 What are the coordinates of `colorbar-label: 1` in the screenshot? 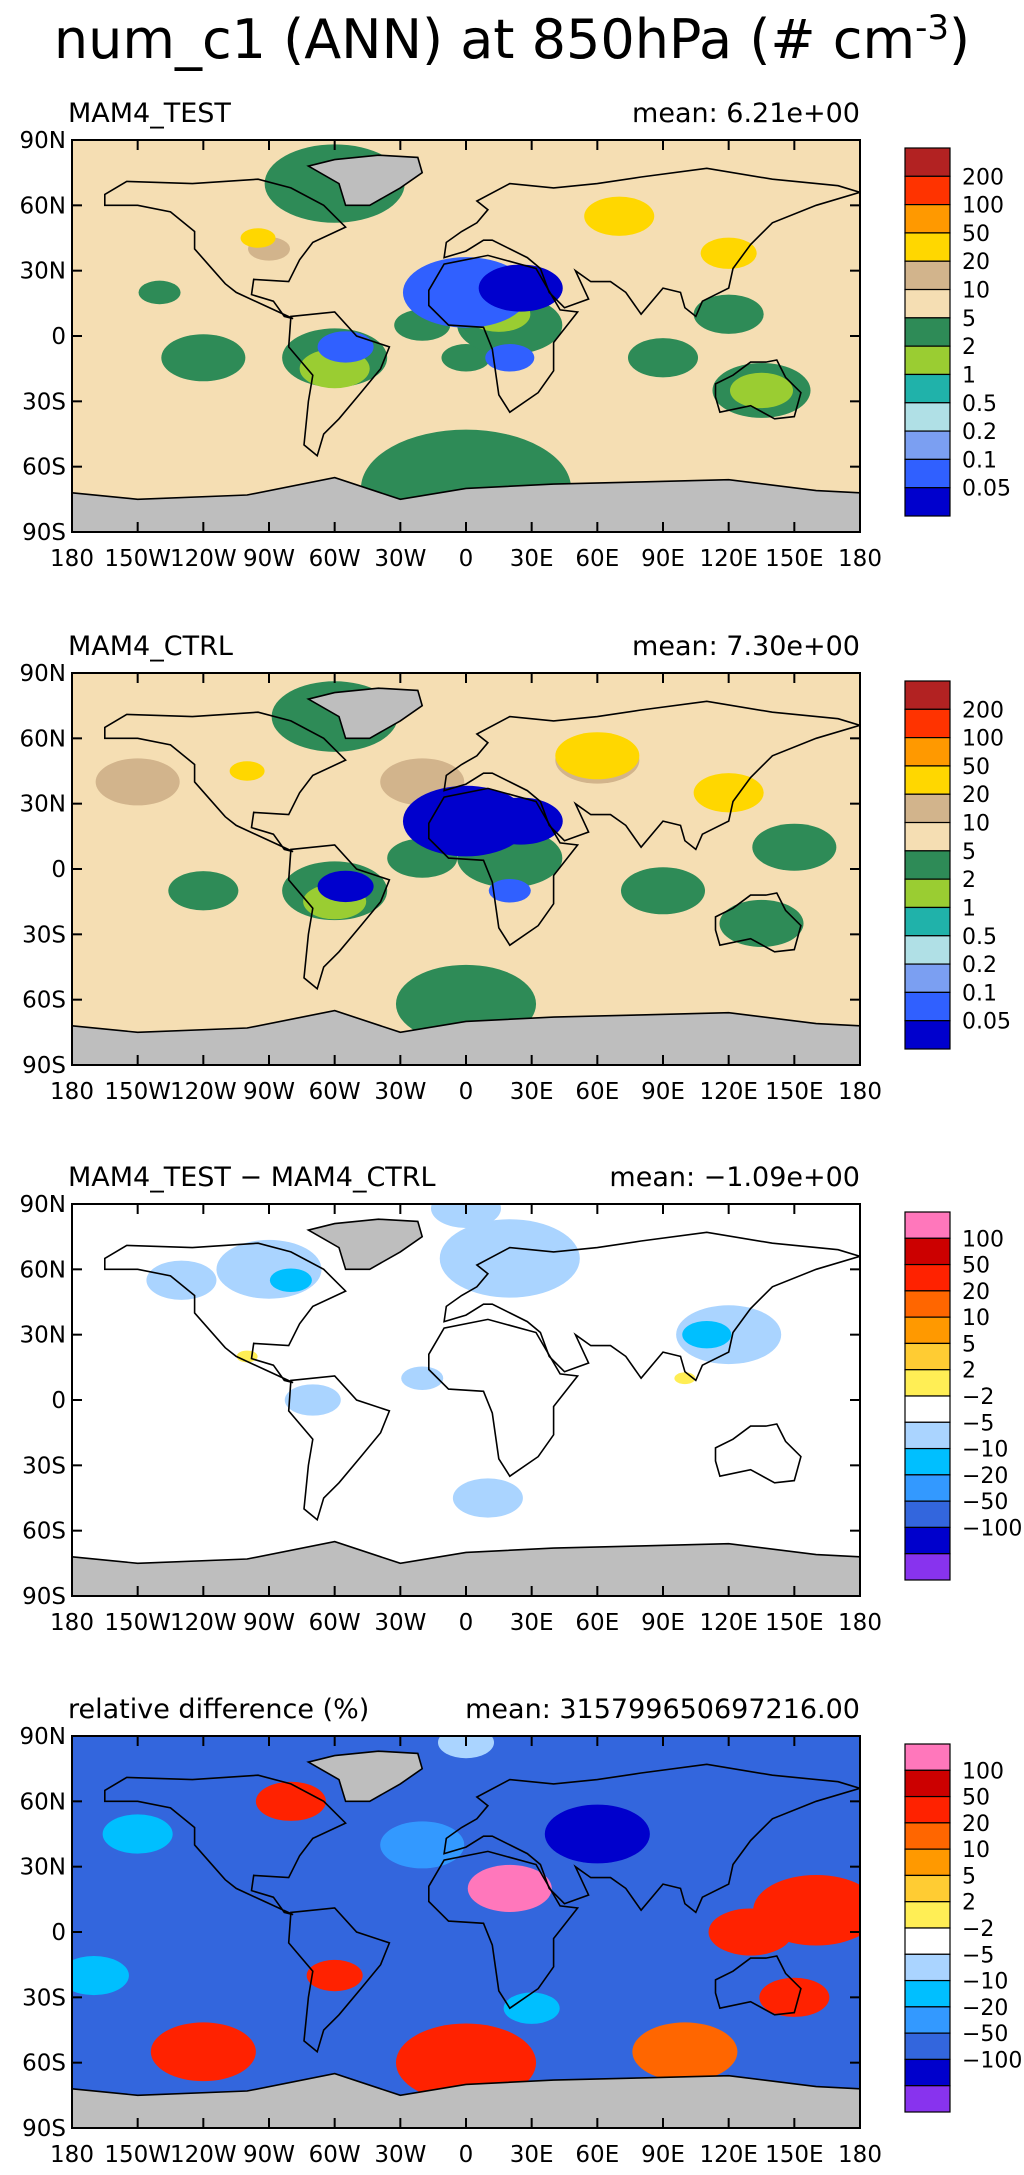 It's located at (969, 375).